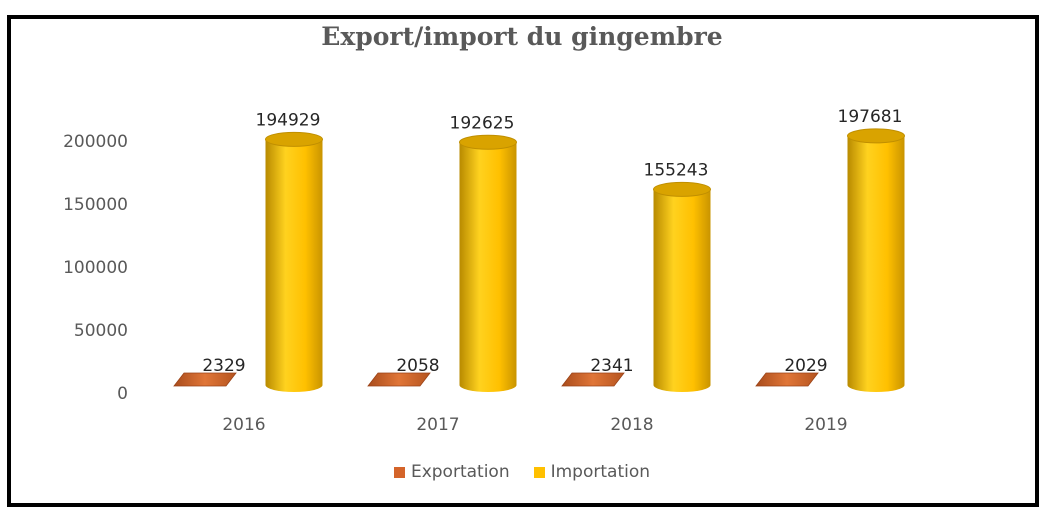 This screenshot has width=1044, height=513. I want to click on x-tick-label: 2017, so click(437, 425).